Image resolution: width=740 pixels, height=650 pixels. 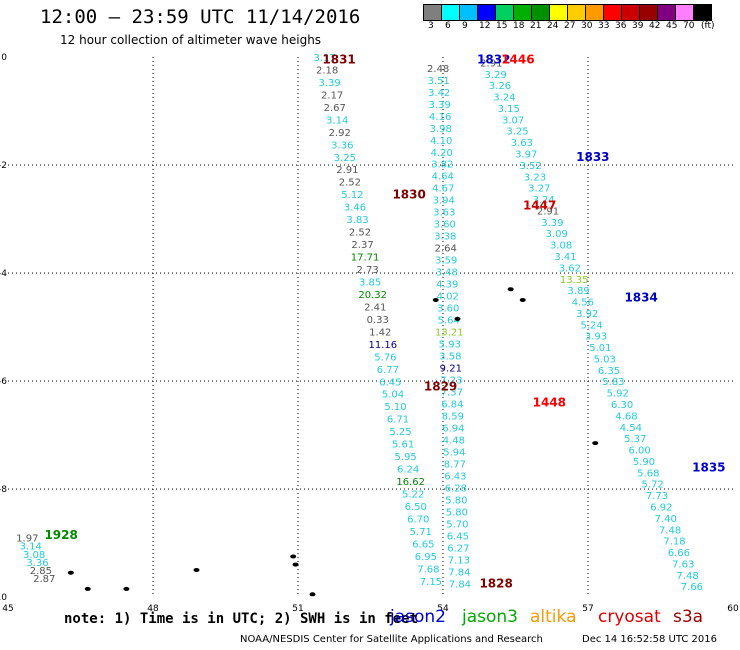 What do you see at coordinates (340, 133) in the screenshot?
I see `swh-value: 2.92` at bounding box center [340, 133].